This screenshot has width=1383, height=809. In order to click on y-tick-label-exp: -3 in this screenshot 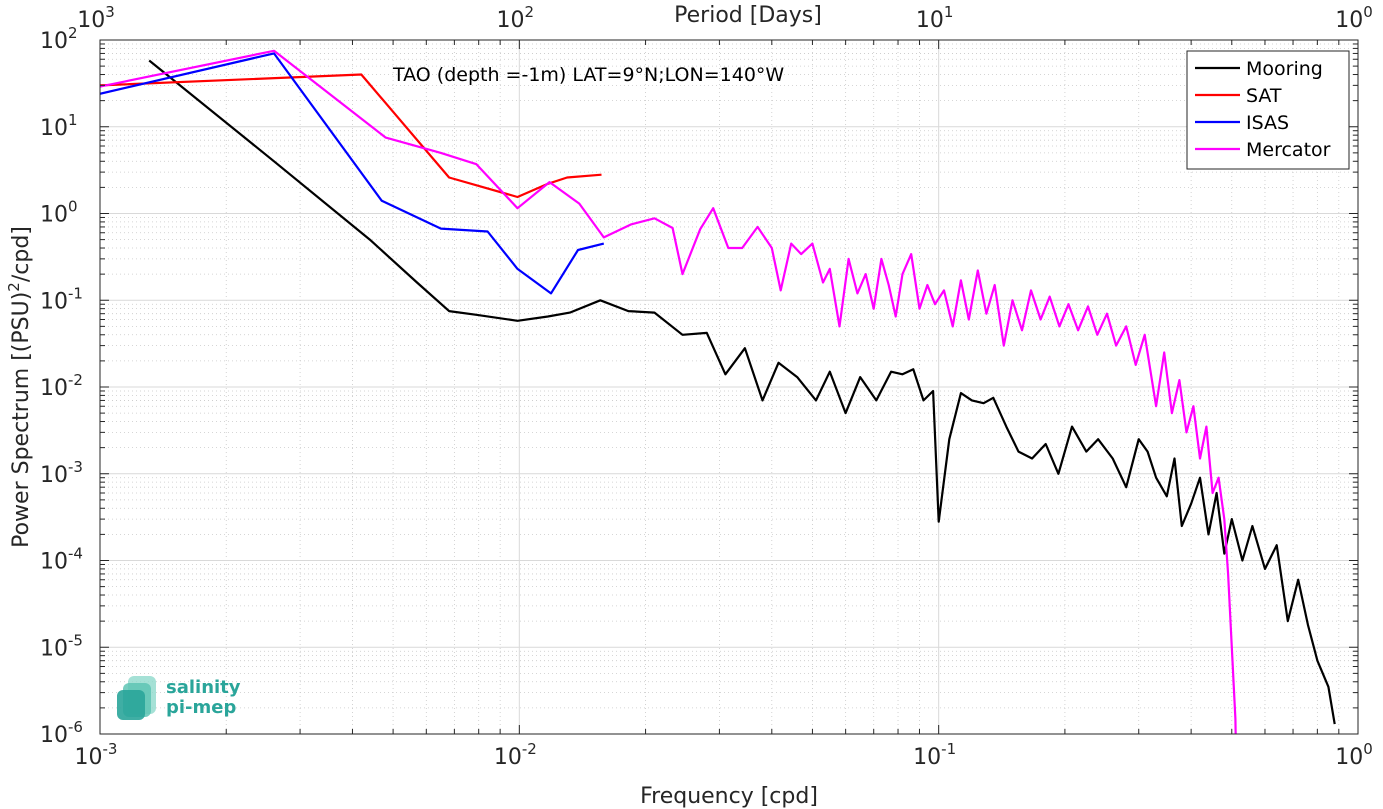, I will do `click(75, 467)`.